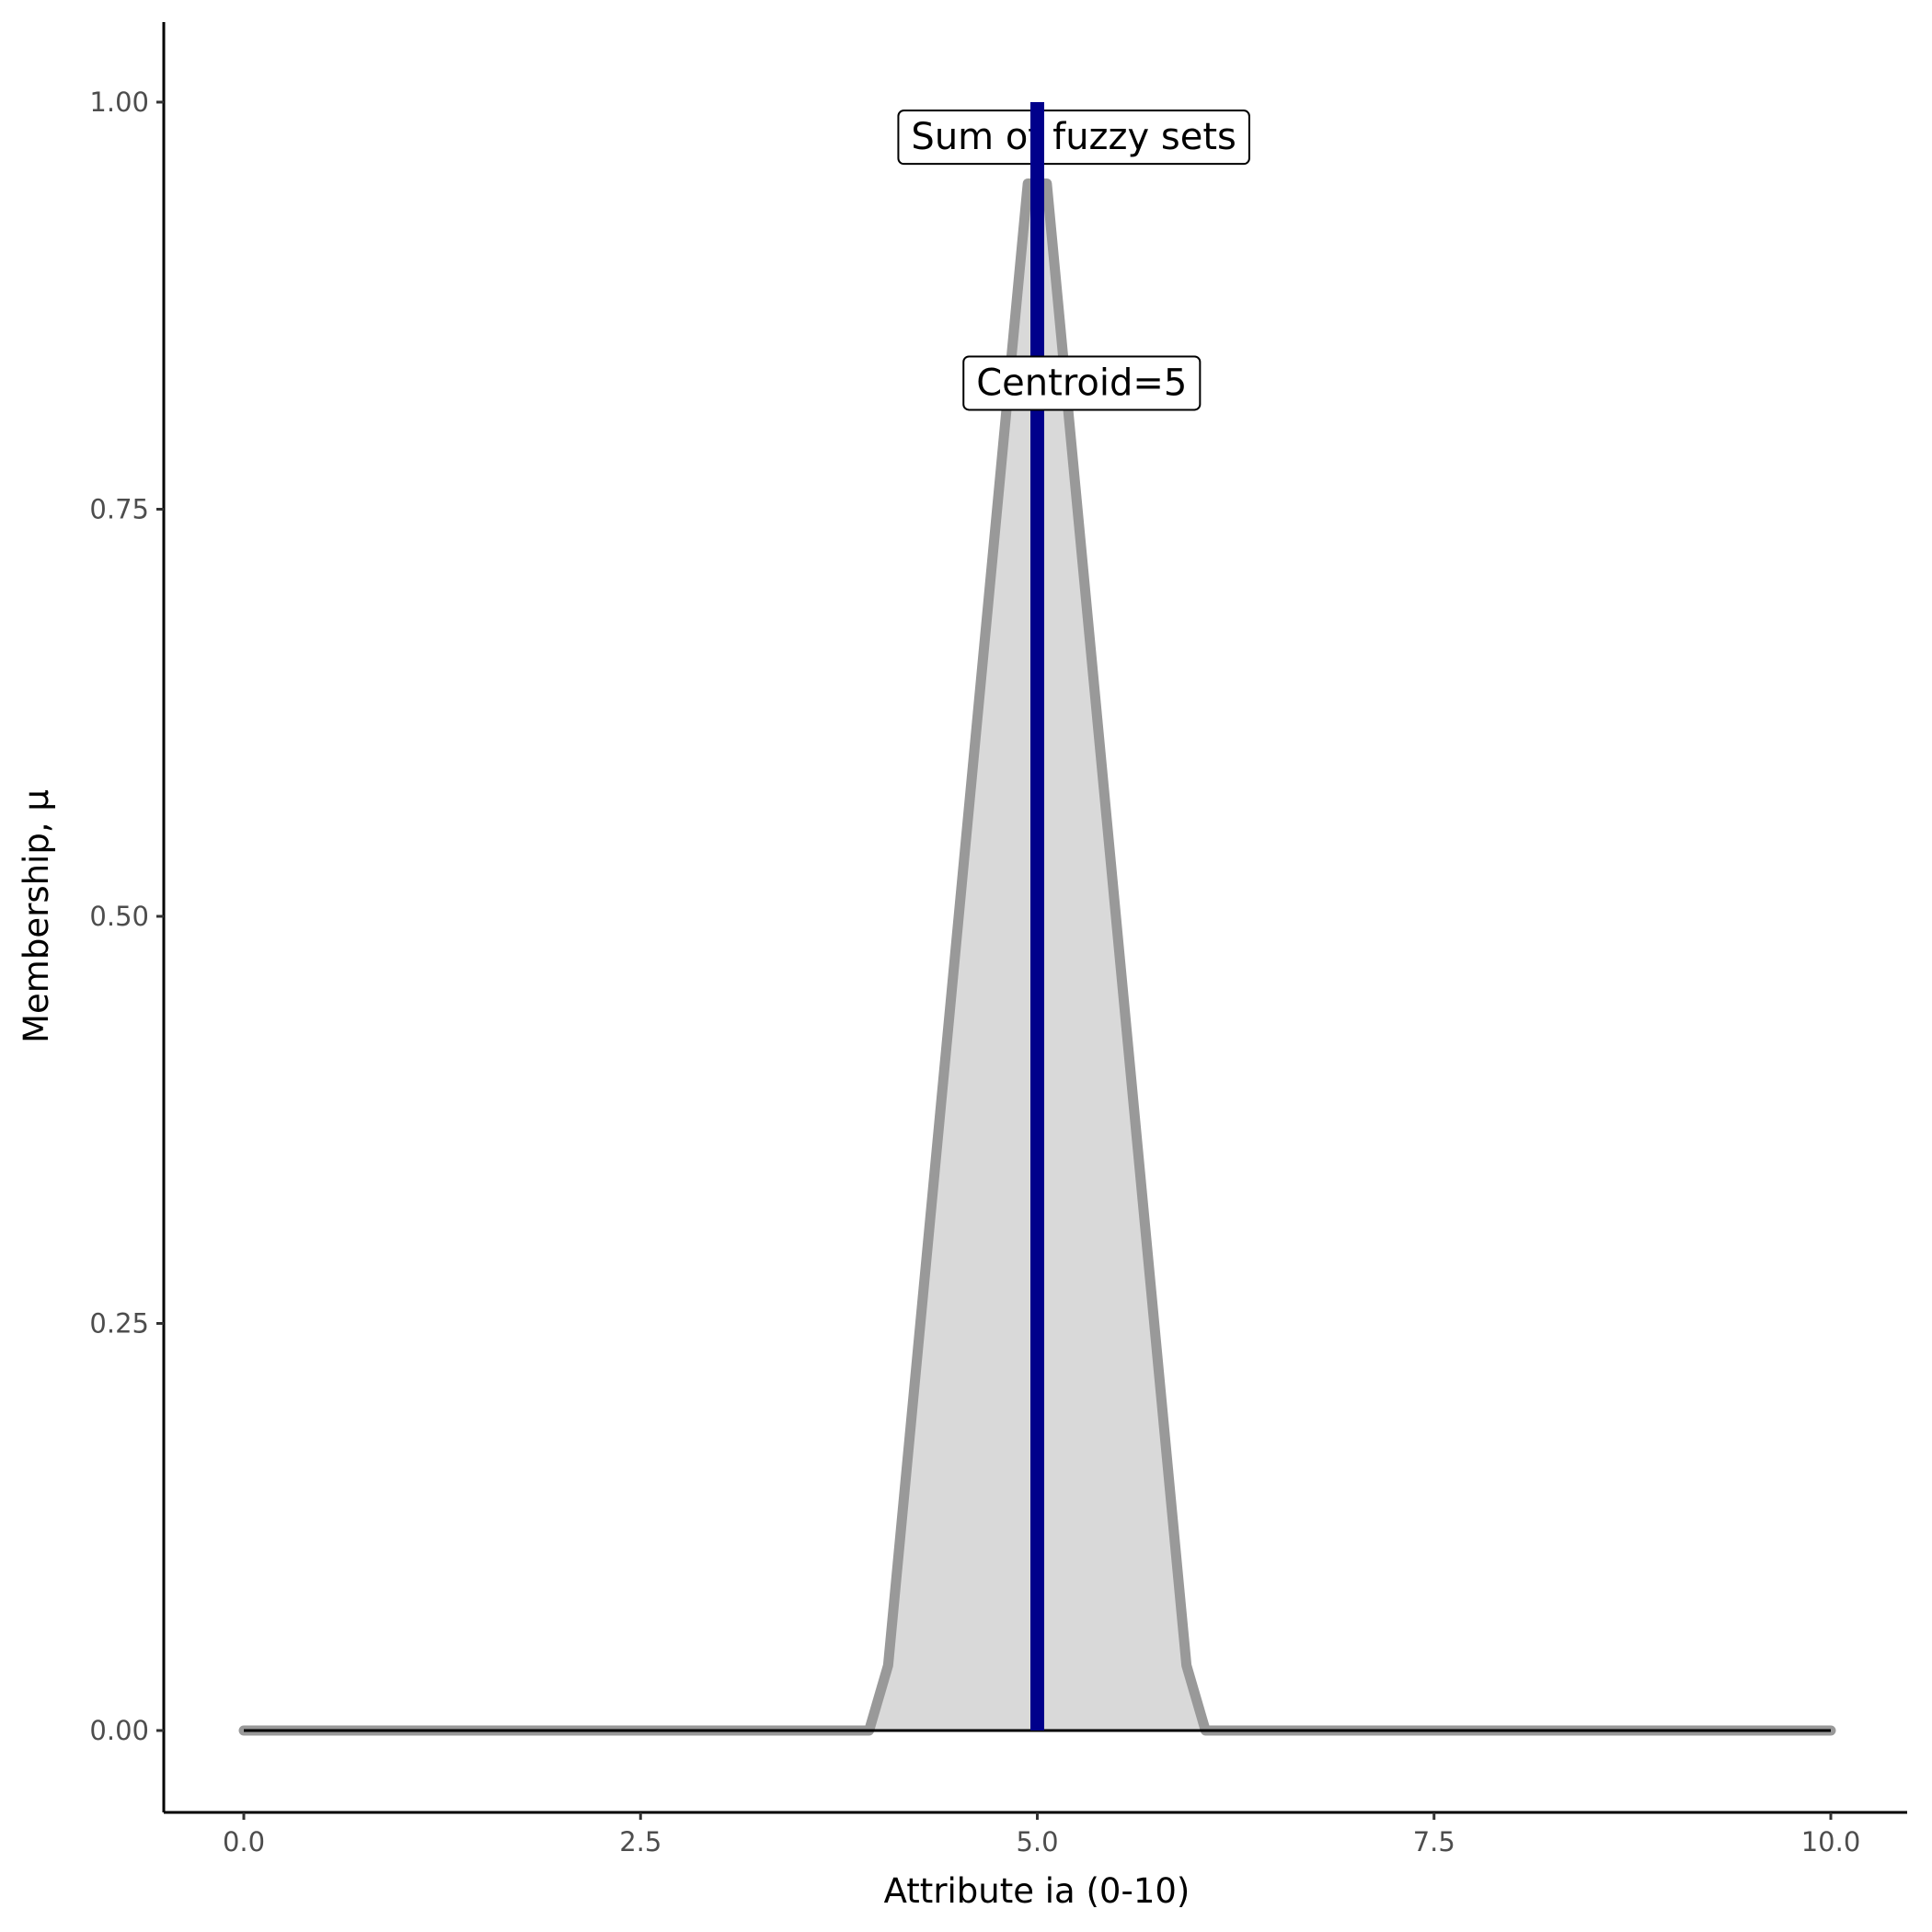  What do you see at coordinates (1831, 1841) in the screenshot?
I see `x-tick-label: 10.0` at bounding box center [1831, 1841].